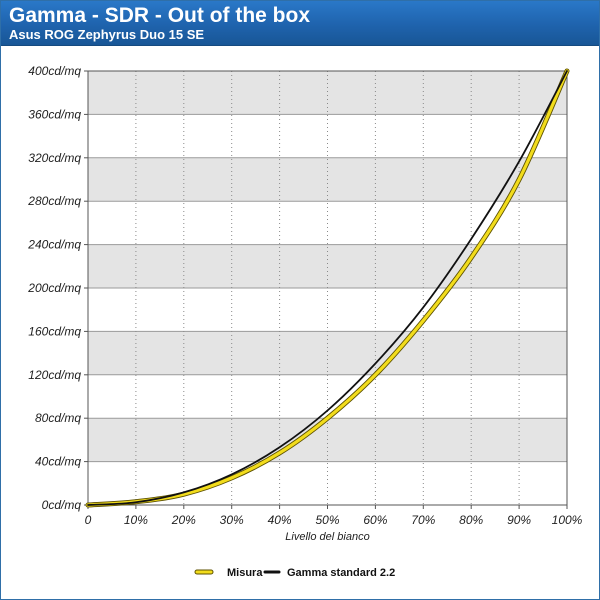 The width and height of the screenshot is (600, 600). What do you see at coordinates (54, 245) in the screenshot?
I see `y-tick-label: 240cd/mq` at bounding box center [54, 245].